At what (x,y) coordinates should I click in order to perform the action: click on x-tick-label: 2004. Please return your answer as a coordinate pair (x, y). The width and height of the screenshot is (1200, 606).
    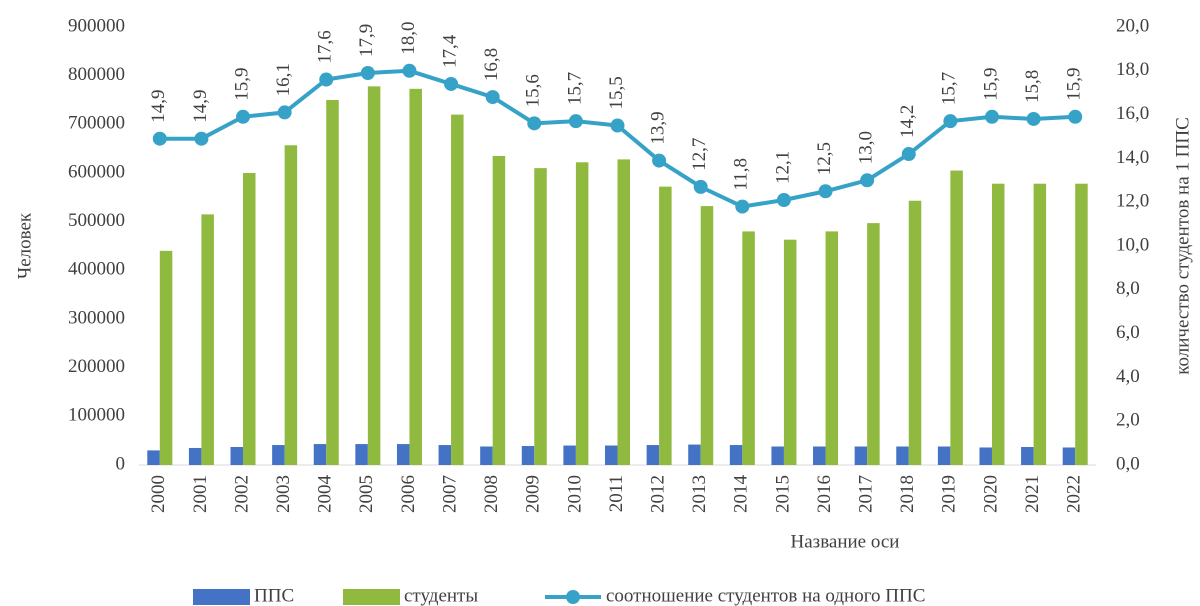
    Looking at the image, I should click on (325, 494).